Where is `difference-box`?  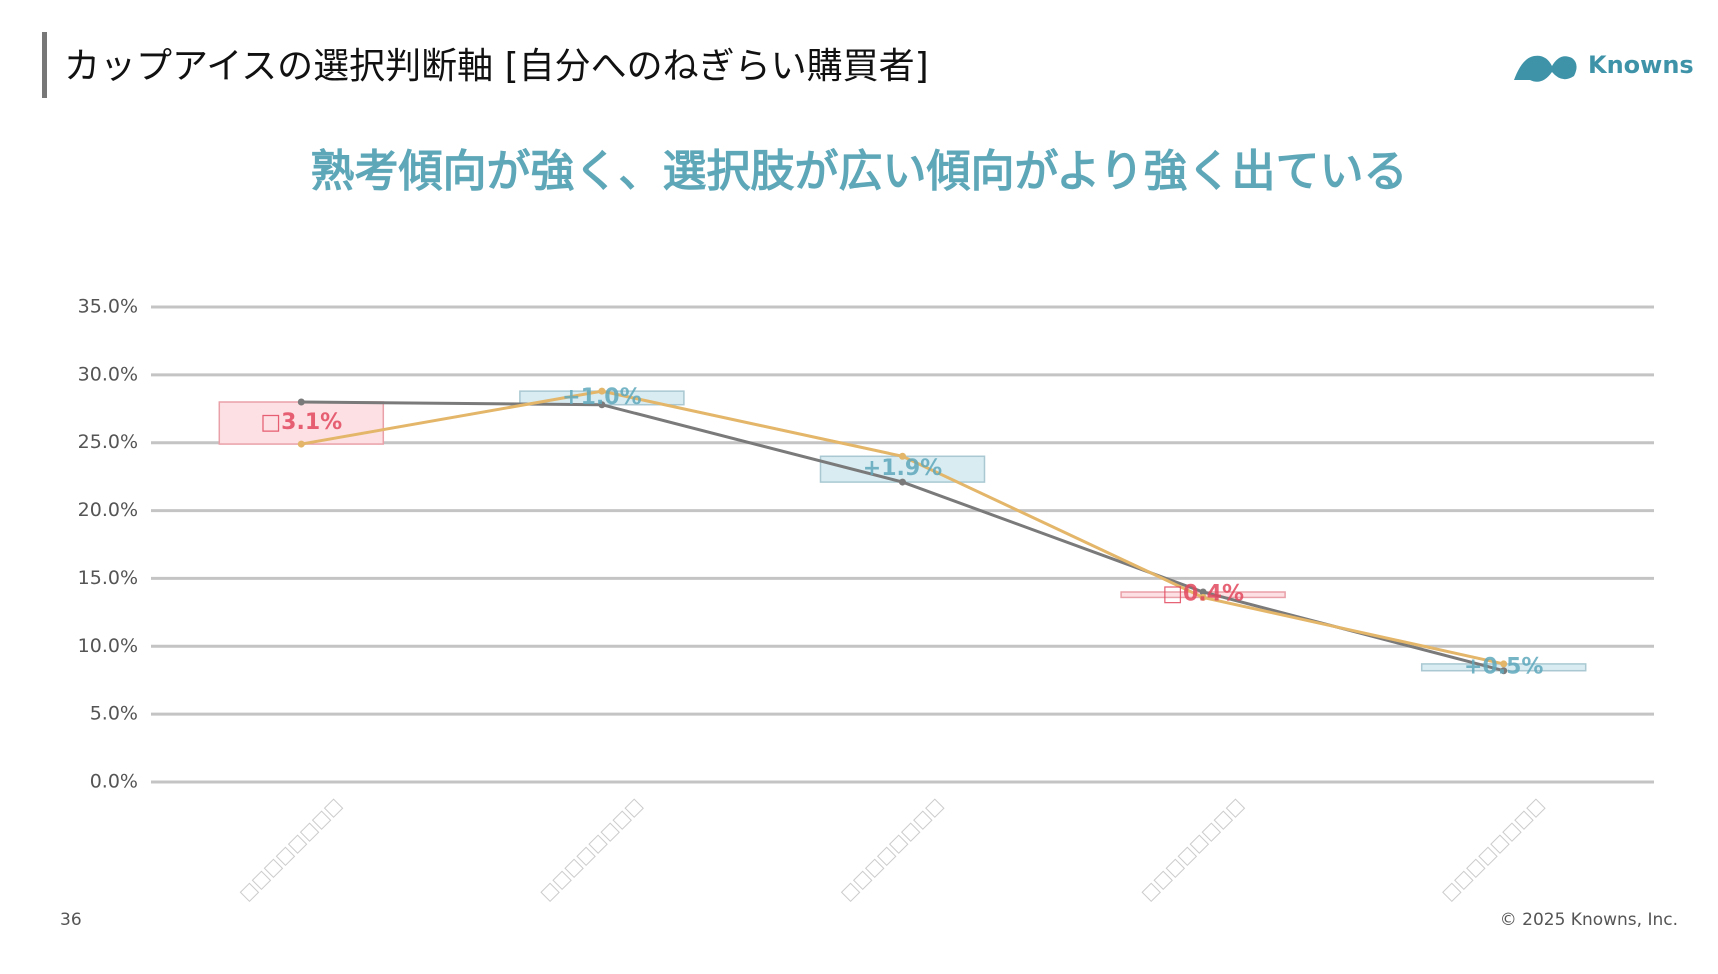
difference-box is located at coordinates (301, 423).